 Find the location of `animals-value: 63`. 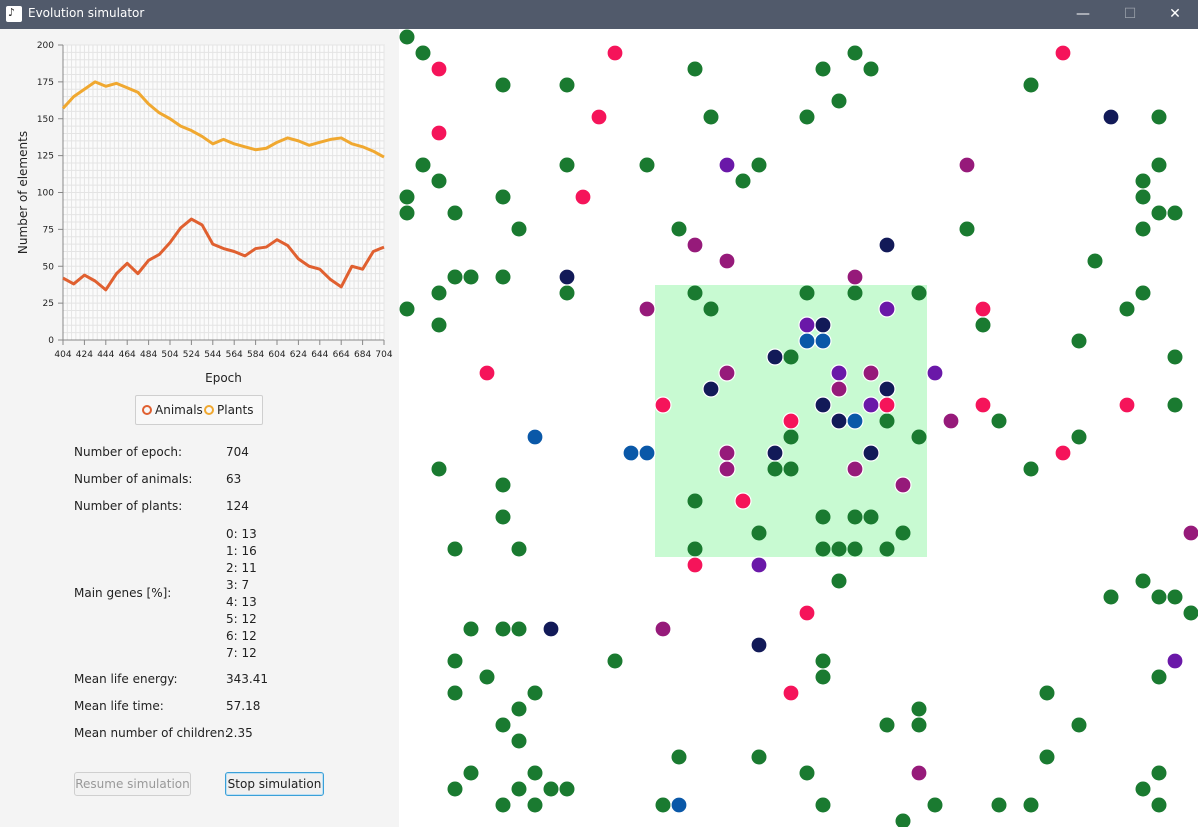

animals-value: 63 is located at coordinates (234, 479).